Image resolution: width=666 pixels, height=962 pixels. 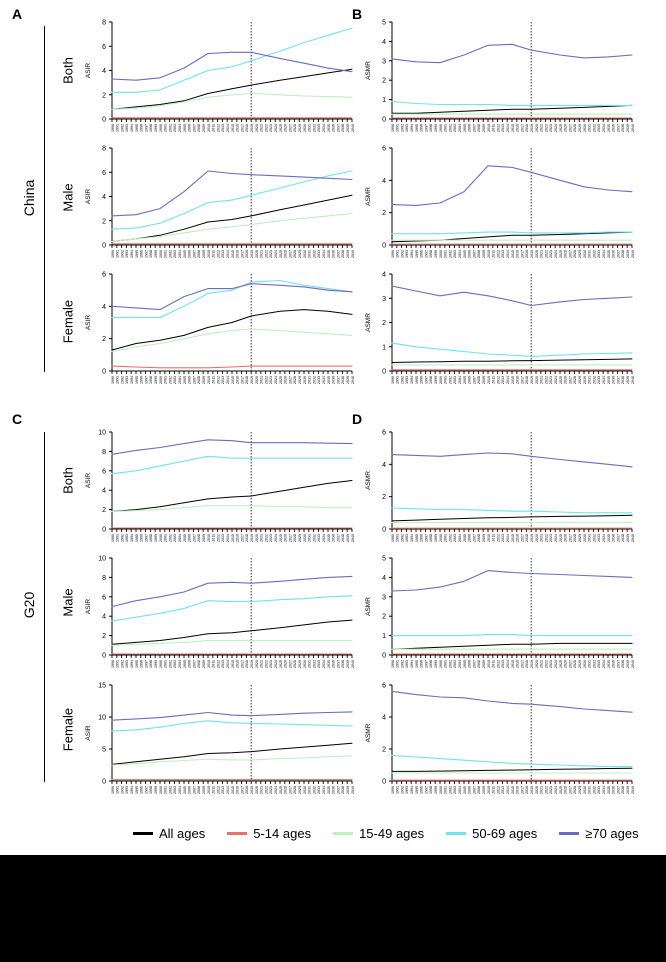 What do you see at coordinates (166, 128) in the screenshot?
I see `x-tick-label-a-china-both: 2001` at bounding box center [166, 128].